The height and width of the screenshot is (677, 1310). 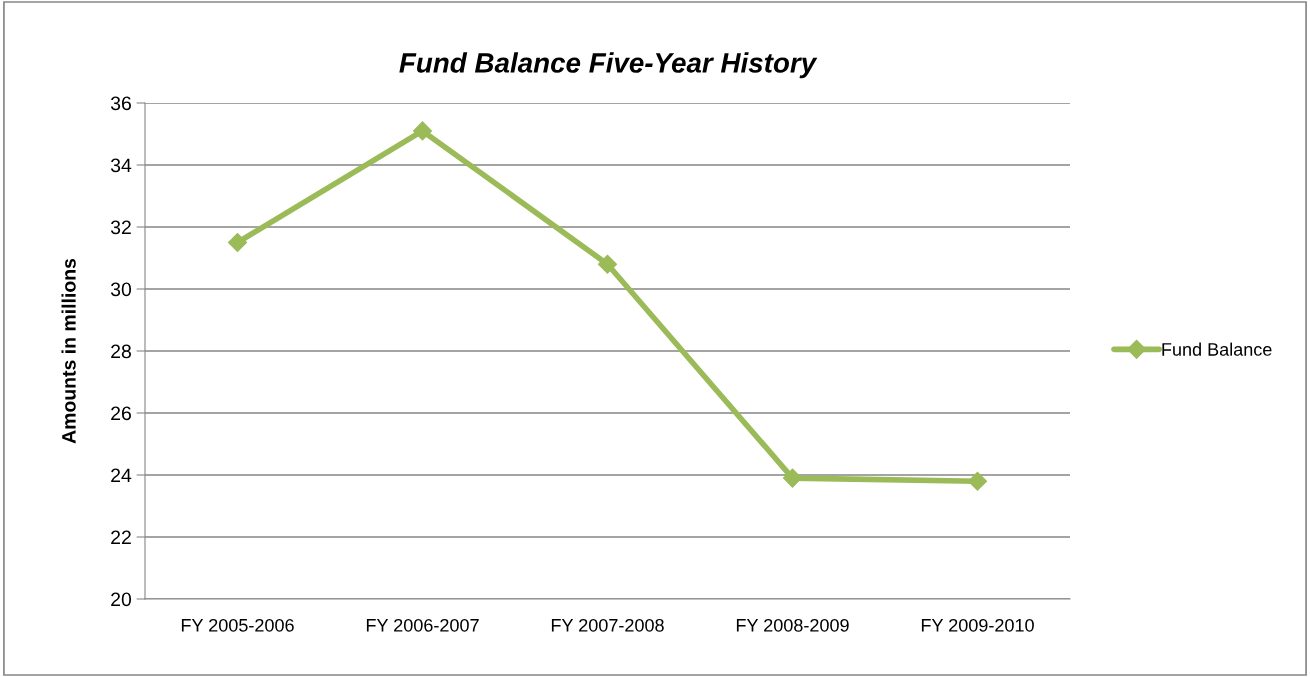 What do you see at coordinates (422, 625) in the screenshot?
I see `x-tick-label: FY 2006-2007` at bounding box center [422, 625].